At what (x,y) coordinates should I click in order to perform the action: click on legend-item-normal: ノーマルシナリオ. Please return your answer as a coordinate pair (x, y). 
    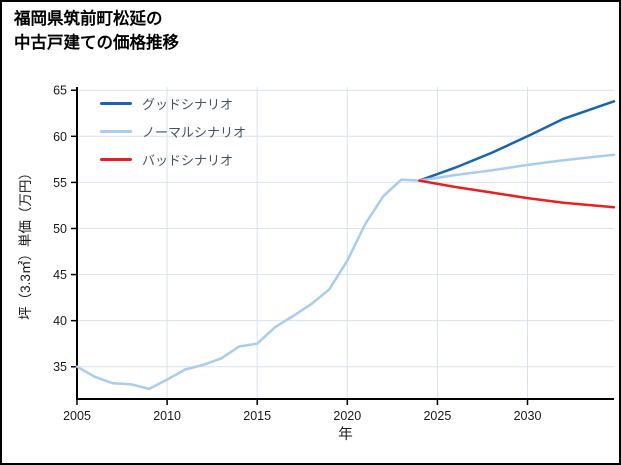
    Looking at the image, I should click on (173, 131).